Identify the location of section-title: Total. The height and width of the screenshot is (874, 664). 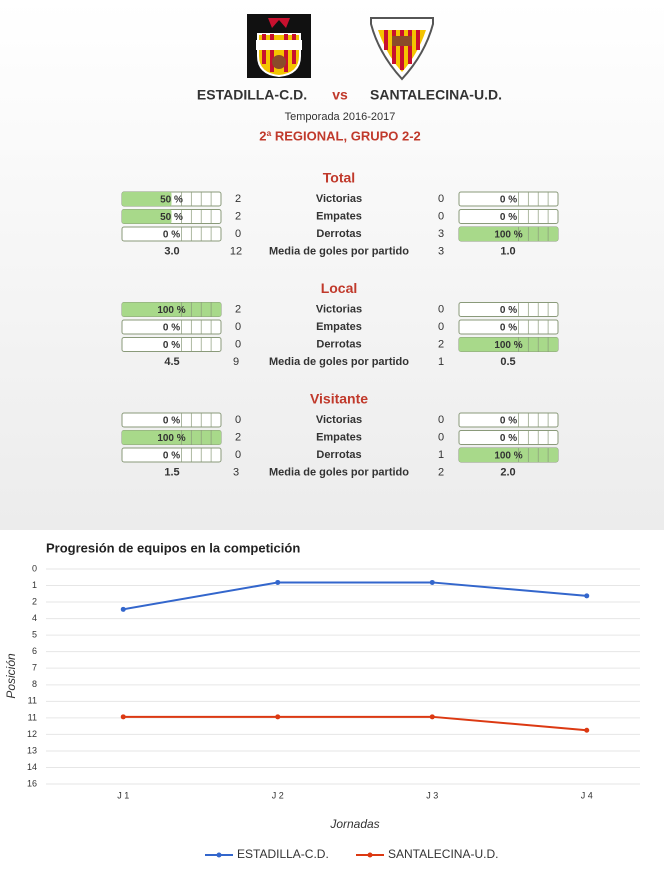
(339, 178).